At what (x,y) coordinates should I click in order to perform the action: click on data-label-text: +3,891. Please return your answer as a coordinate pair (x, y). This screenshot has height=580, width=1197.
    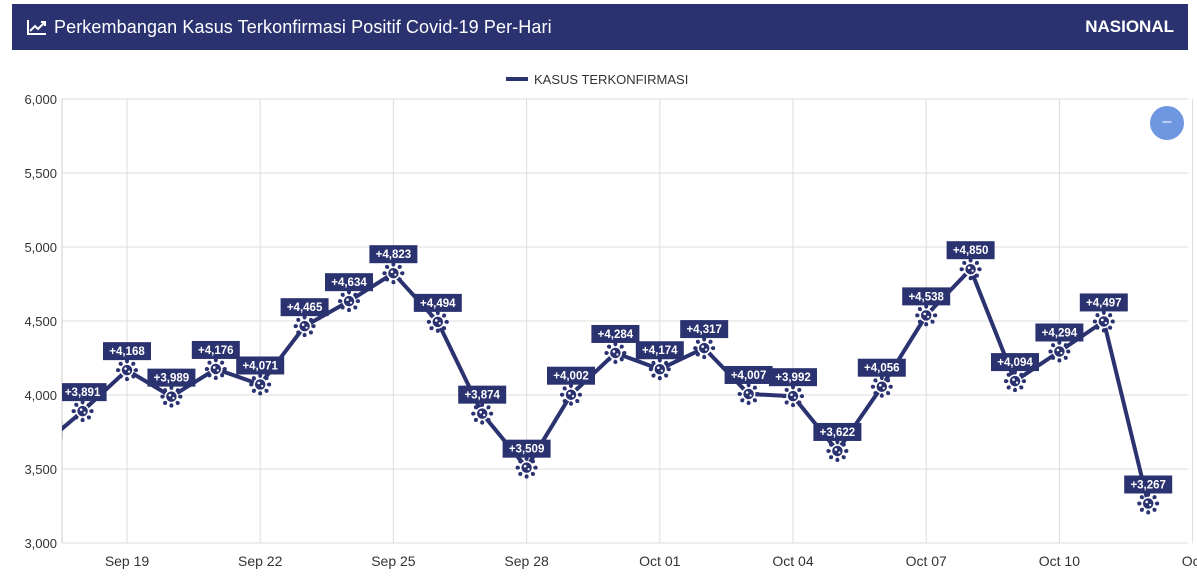
    Looking at the image, I should click on (83, 393).